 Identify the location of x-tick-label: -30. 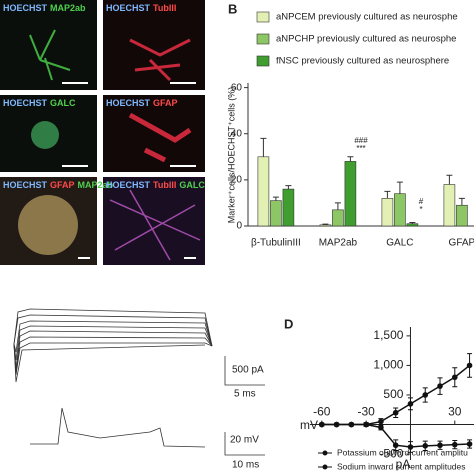
(366, 412).